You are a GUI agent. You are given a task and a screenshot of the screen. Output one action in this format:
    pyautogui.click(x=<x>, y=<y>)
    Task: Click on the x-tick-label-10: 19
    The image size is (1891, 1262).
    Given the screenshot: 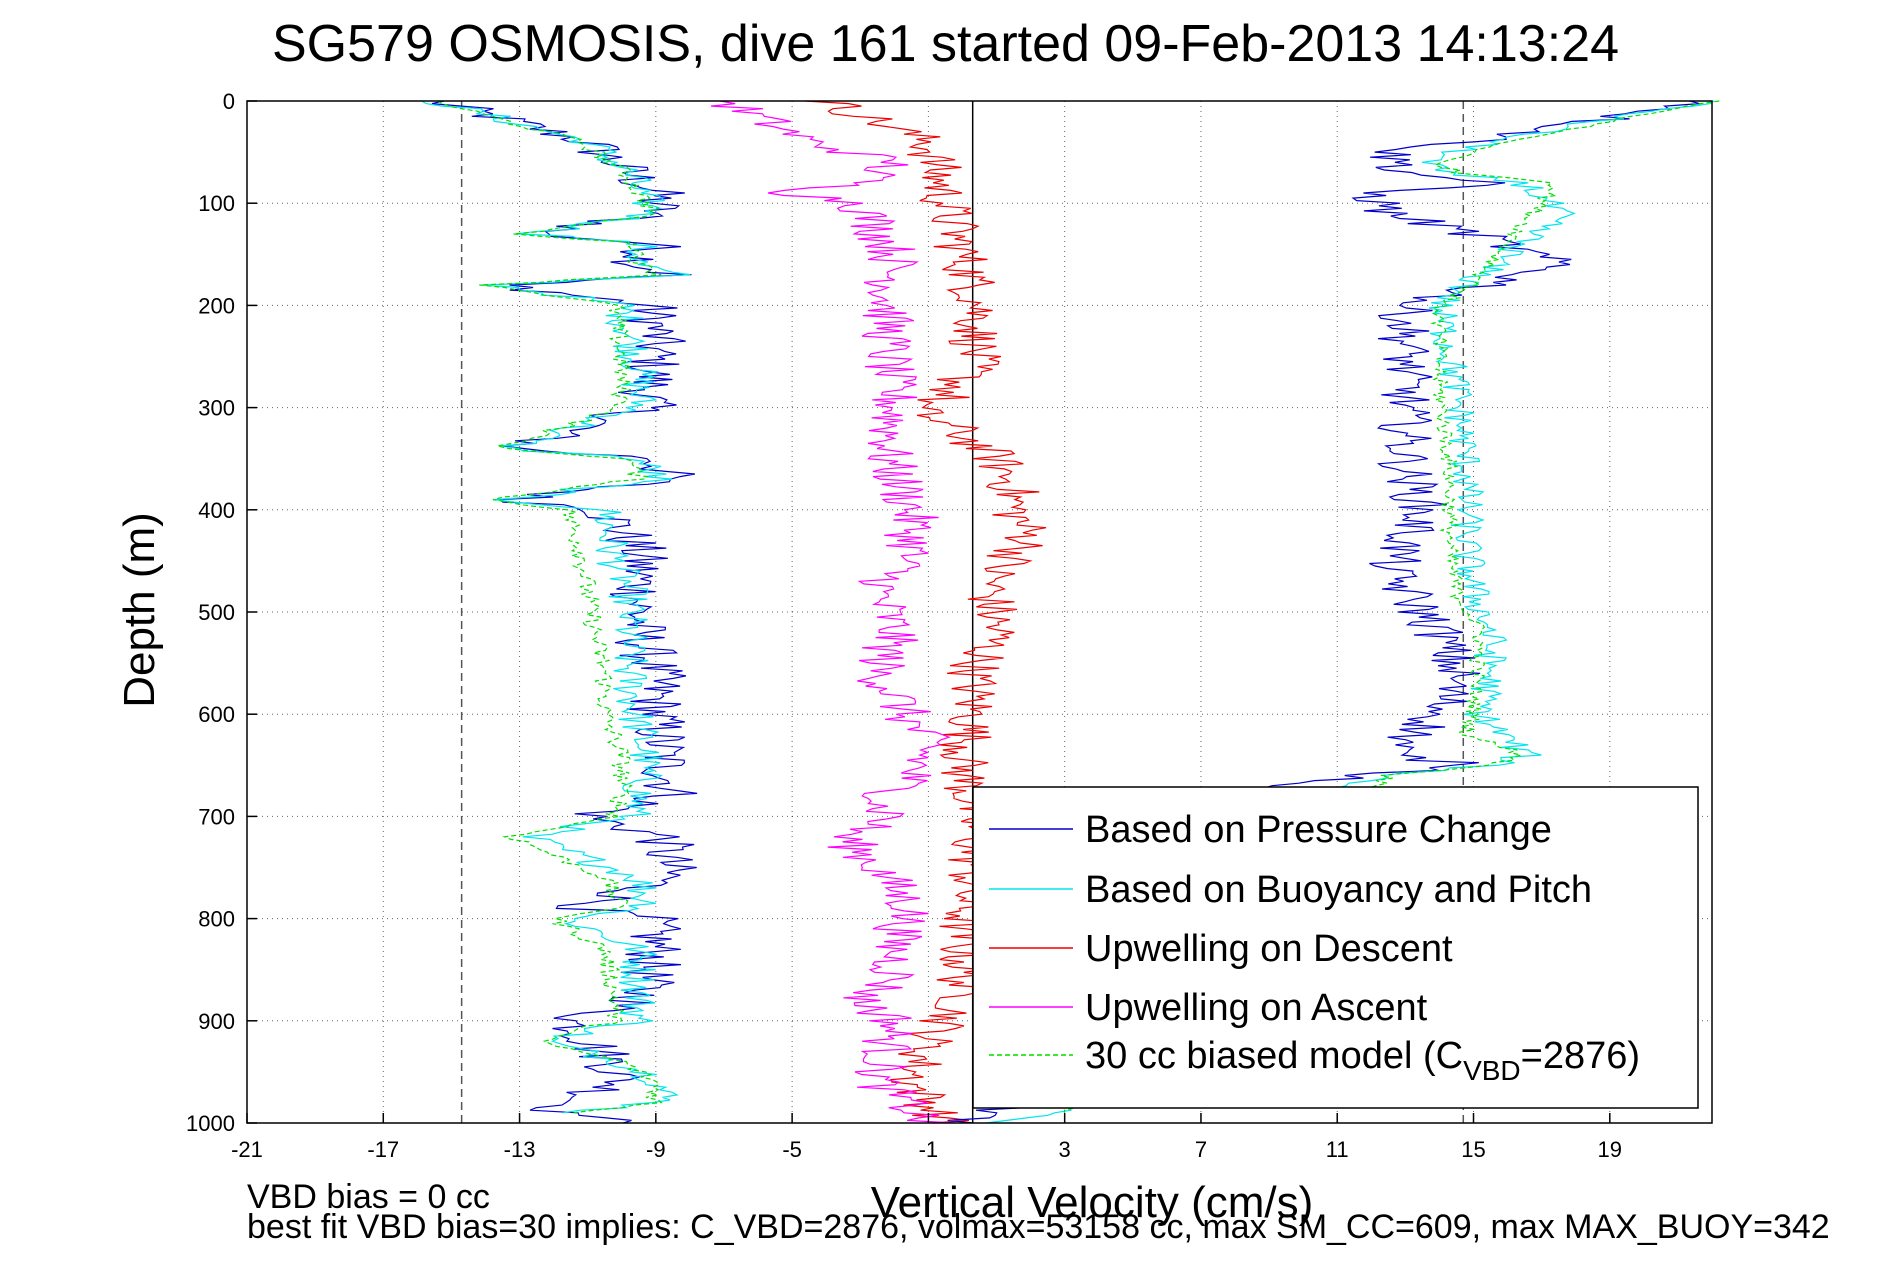 What is the action you would take?
    pyautogui.click(x=1610, y=1149)
    